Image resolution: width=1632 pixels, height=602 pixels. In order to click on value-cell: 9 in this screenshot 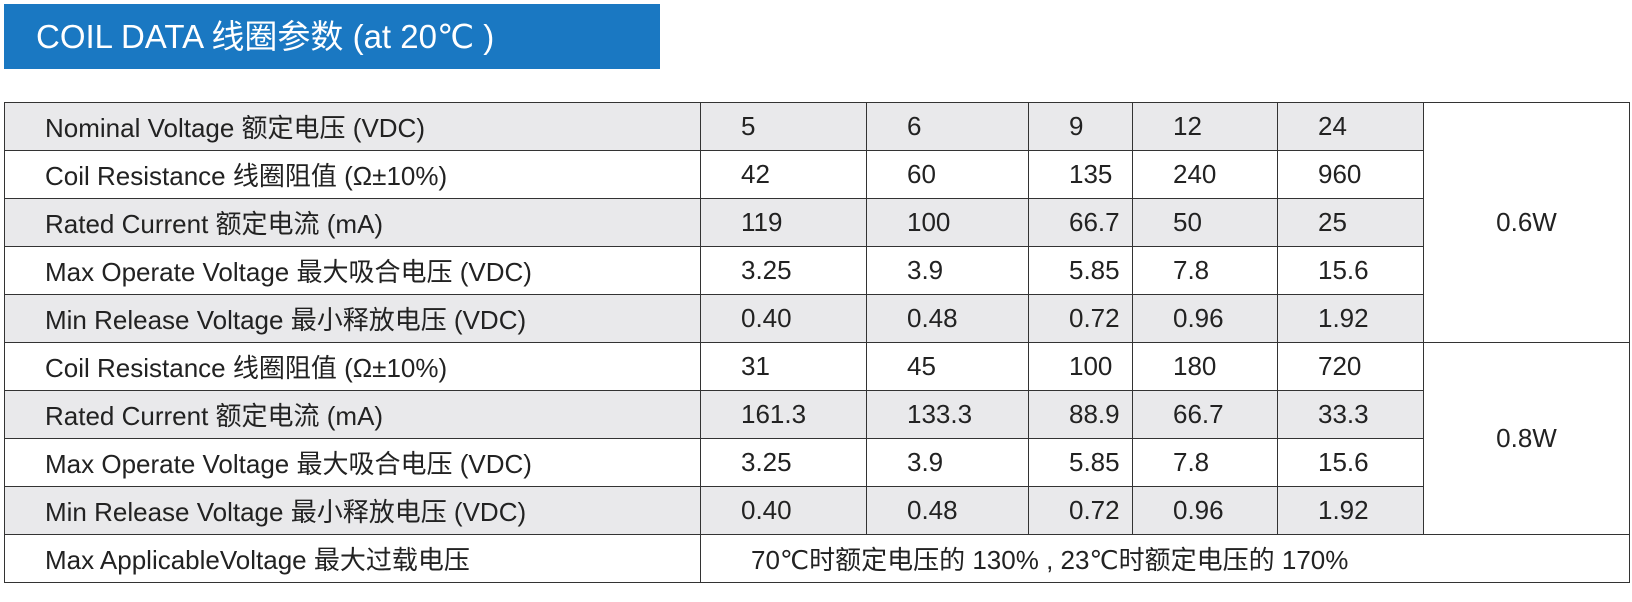, I will do `click(1080, 126)`.